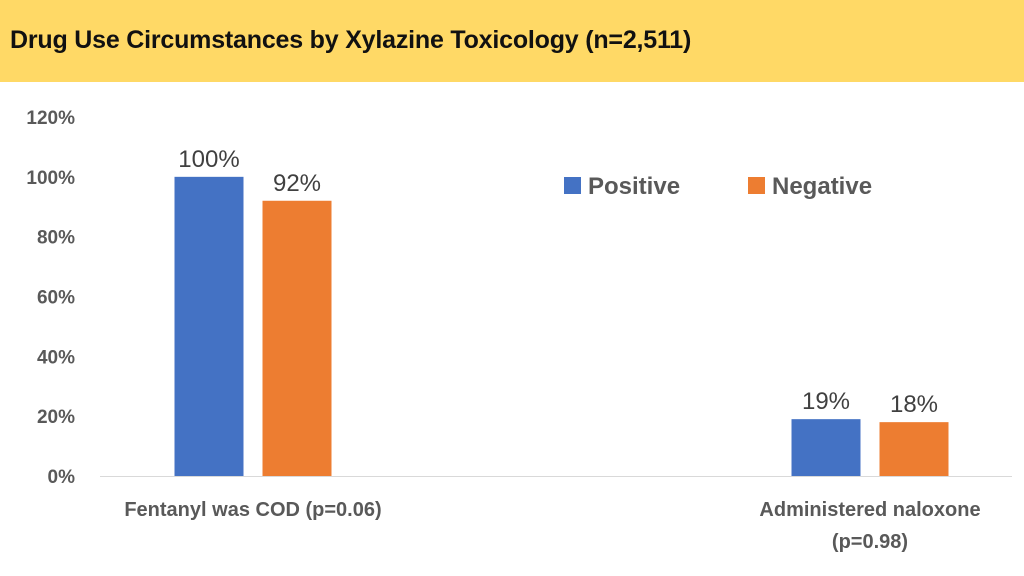  What do you see at coordinates (50, 178) in the screenshot?
I see `y-tick-label: 100%` at bounding box center [50, 178].